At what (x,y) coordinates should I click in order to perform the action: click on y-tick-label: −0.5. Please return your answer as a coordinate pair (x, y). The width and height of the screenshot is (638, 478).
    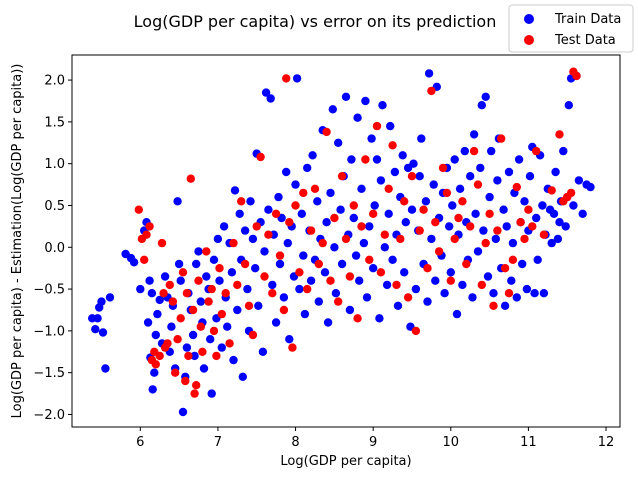
    Looking at the image, I should click on (49, 290).